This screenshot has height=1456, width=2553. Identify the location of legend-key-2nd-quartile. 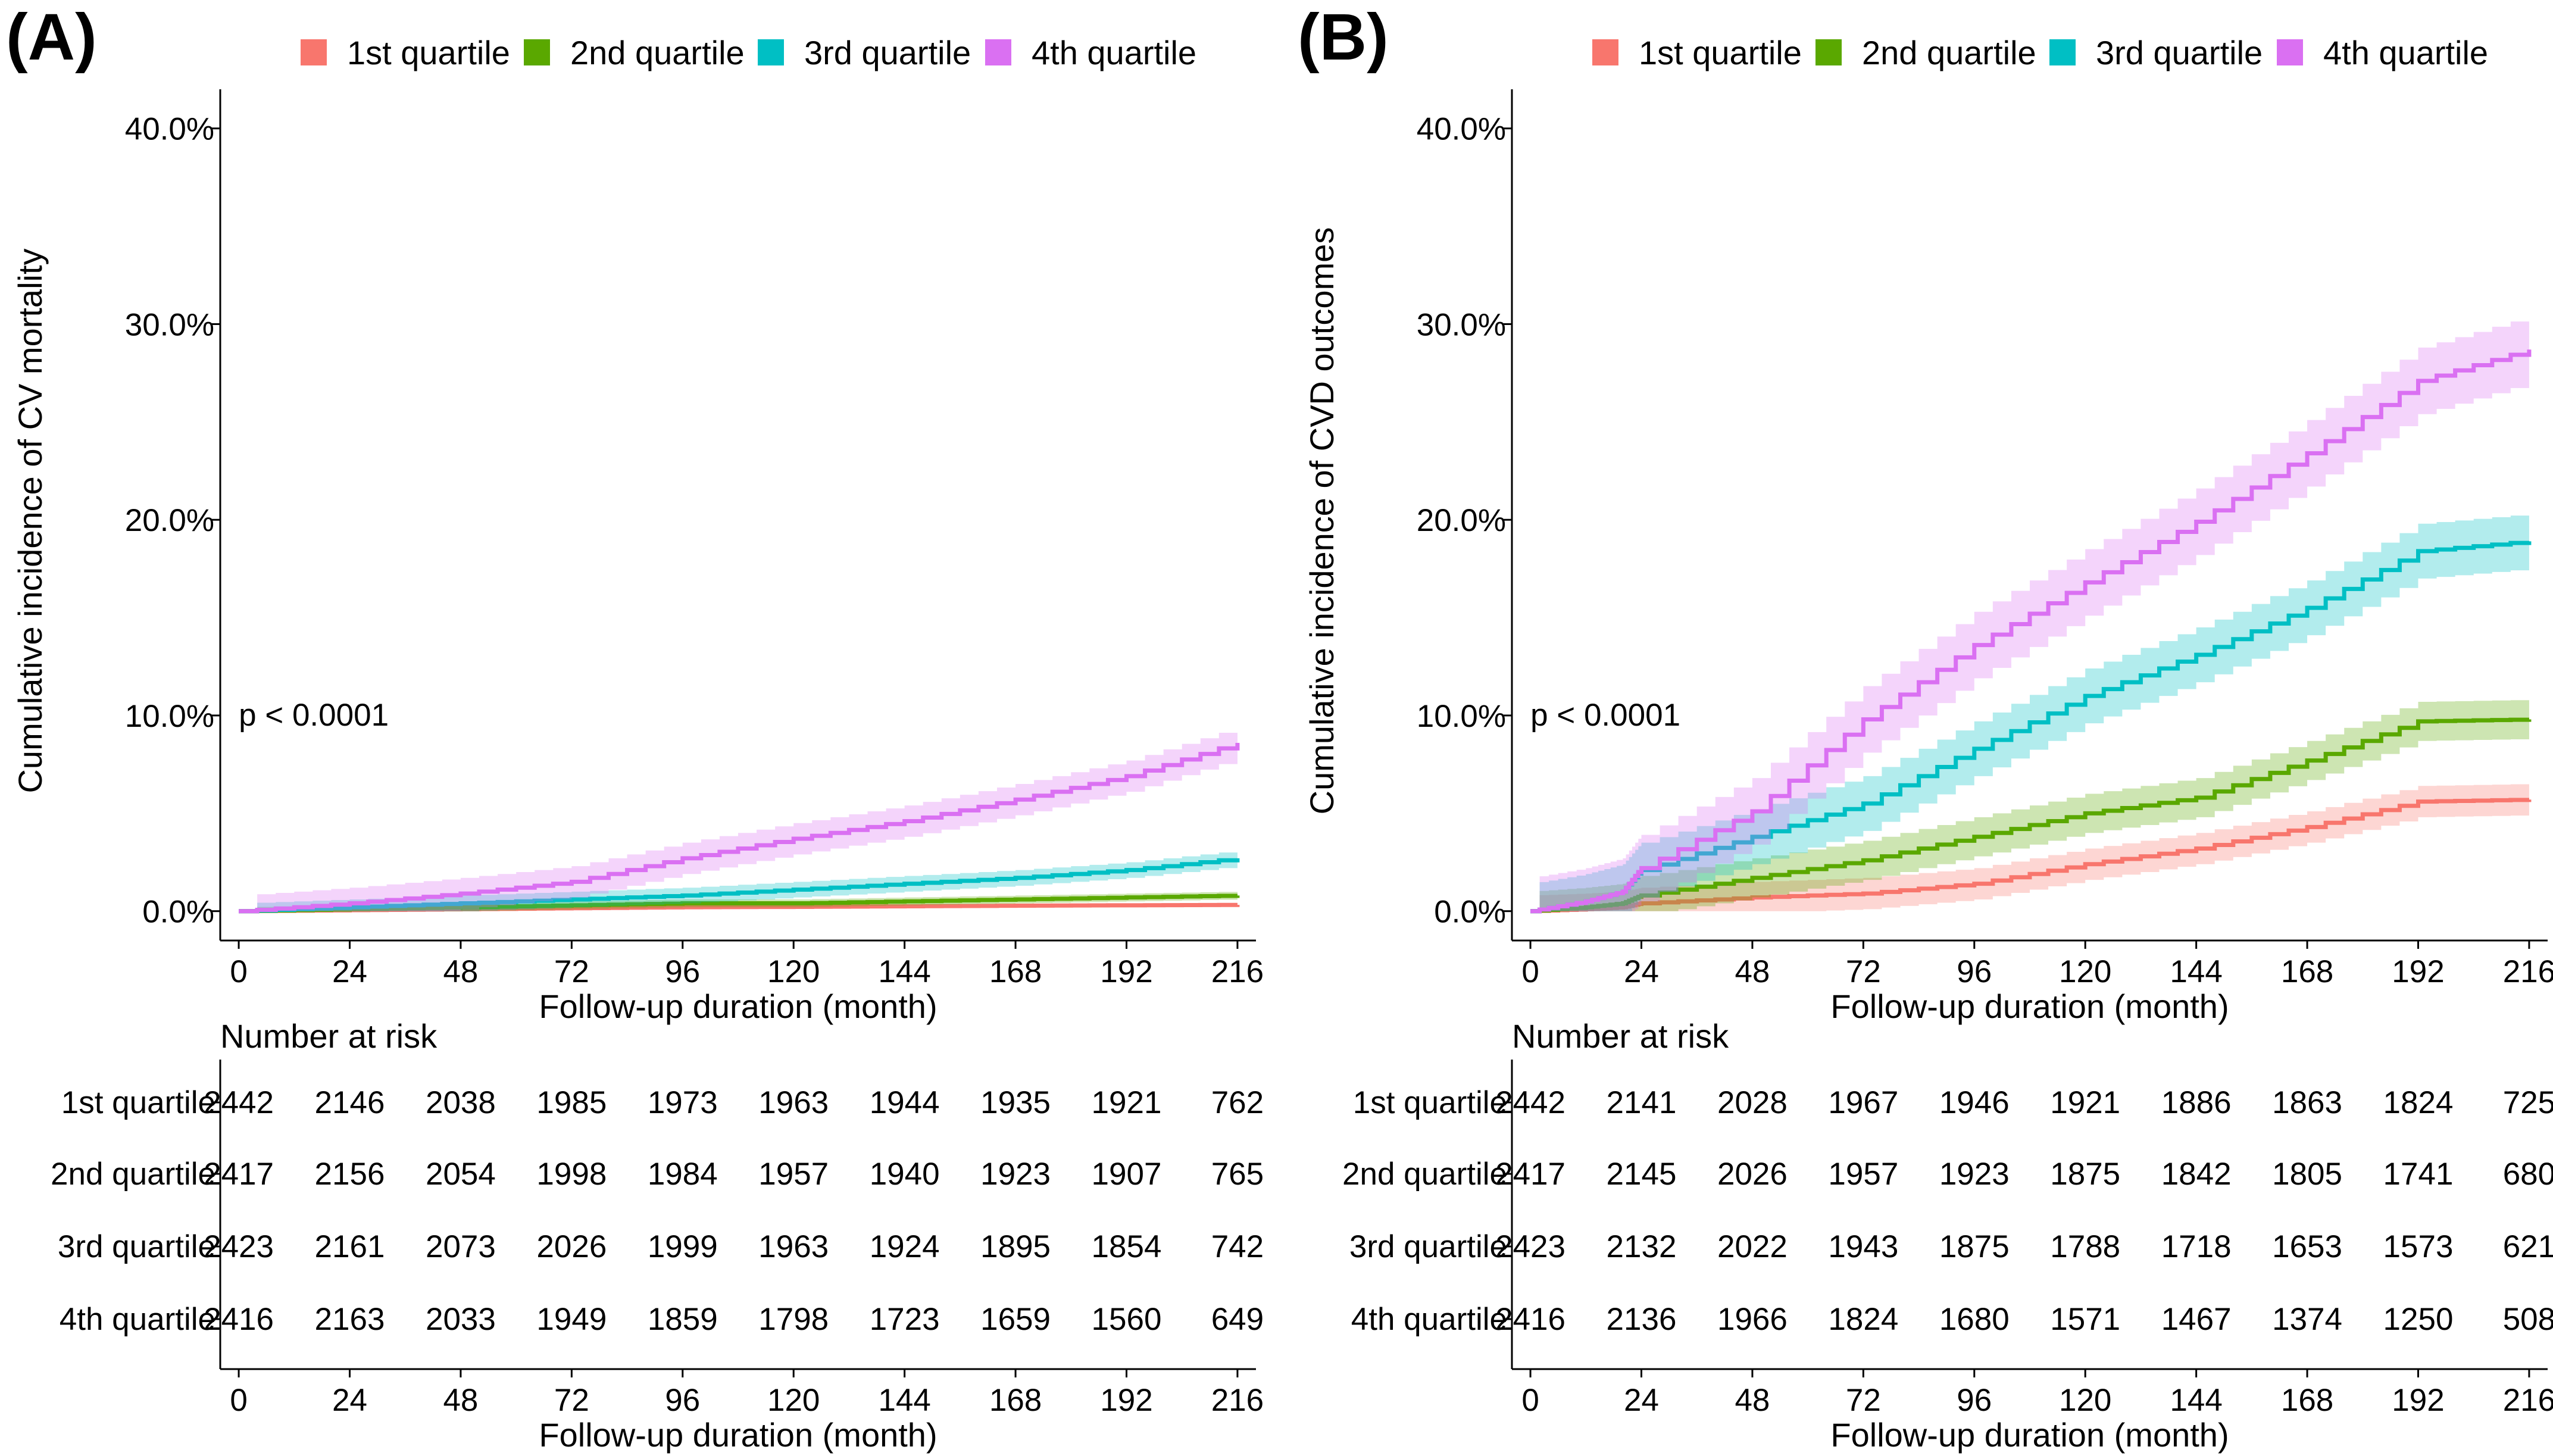
(1829, 52).